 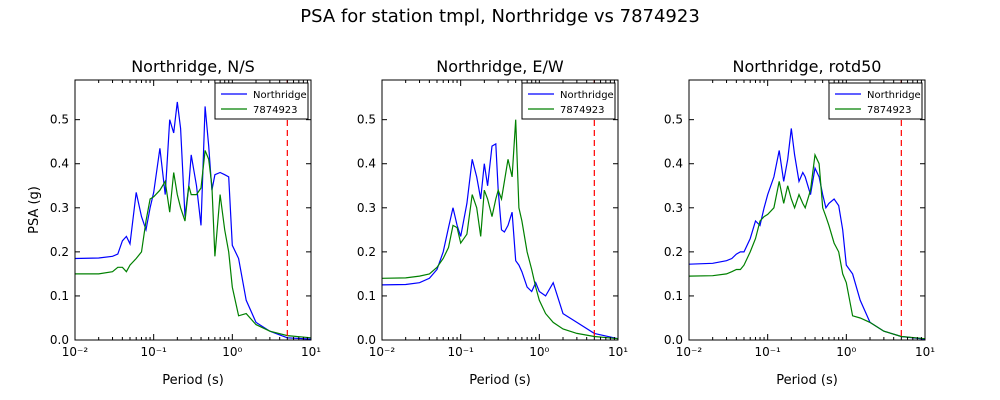 I want to click on chart-title: Northridge, rotd50, so click(x=807, y=66).